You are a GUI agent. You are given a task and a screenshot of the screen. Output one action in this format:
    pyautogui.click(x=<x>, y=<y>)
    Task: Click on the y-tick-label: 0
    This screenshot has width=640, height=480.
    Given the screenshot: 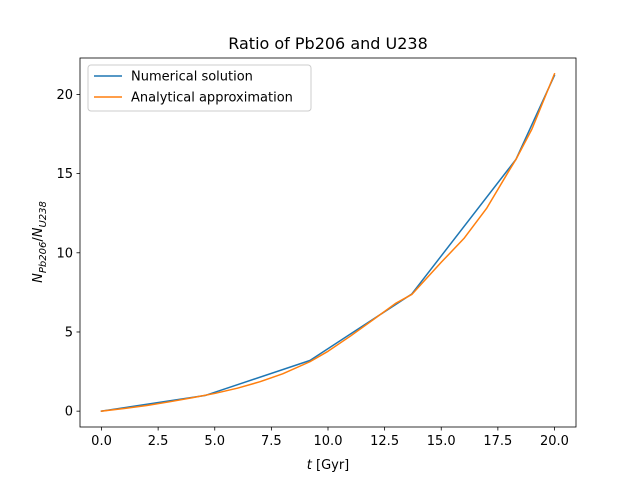 What is the action you would take?
    pyautogui.click(x=69, y=412)
    